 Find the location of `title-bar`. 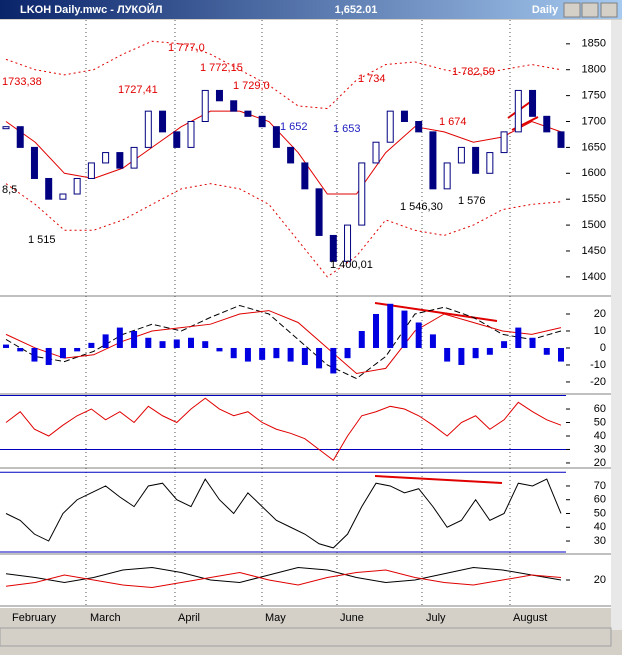

title-bar is located at coordinates (311, 9).